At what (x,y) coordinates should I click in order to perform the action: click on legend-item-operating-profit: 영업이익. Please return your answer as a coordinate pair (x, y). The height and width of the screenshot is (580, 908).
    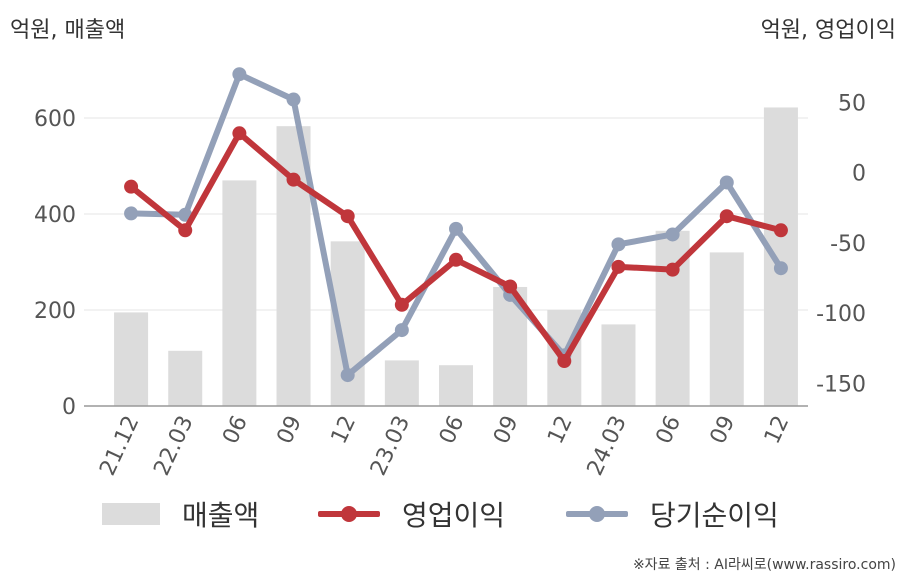
    Looking at the image, I should click on (411, 514).